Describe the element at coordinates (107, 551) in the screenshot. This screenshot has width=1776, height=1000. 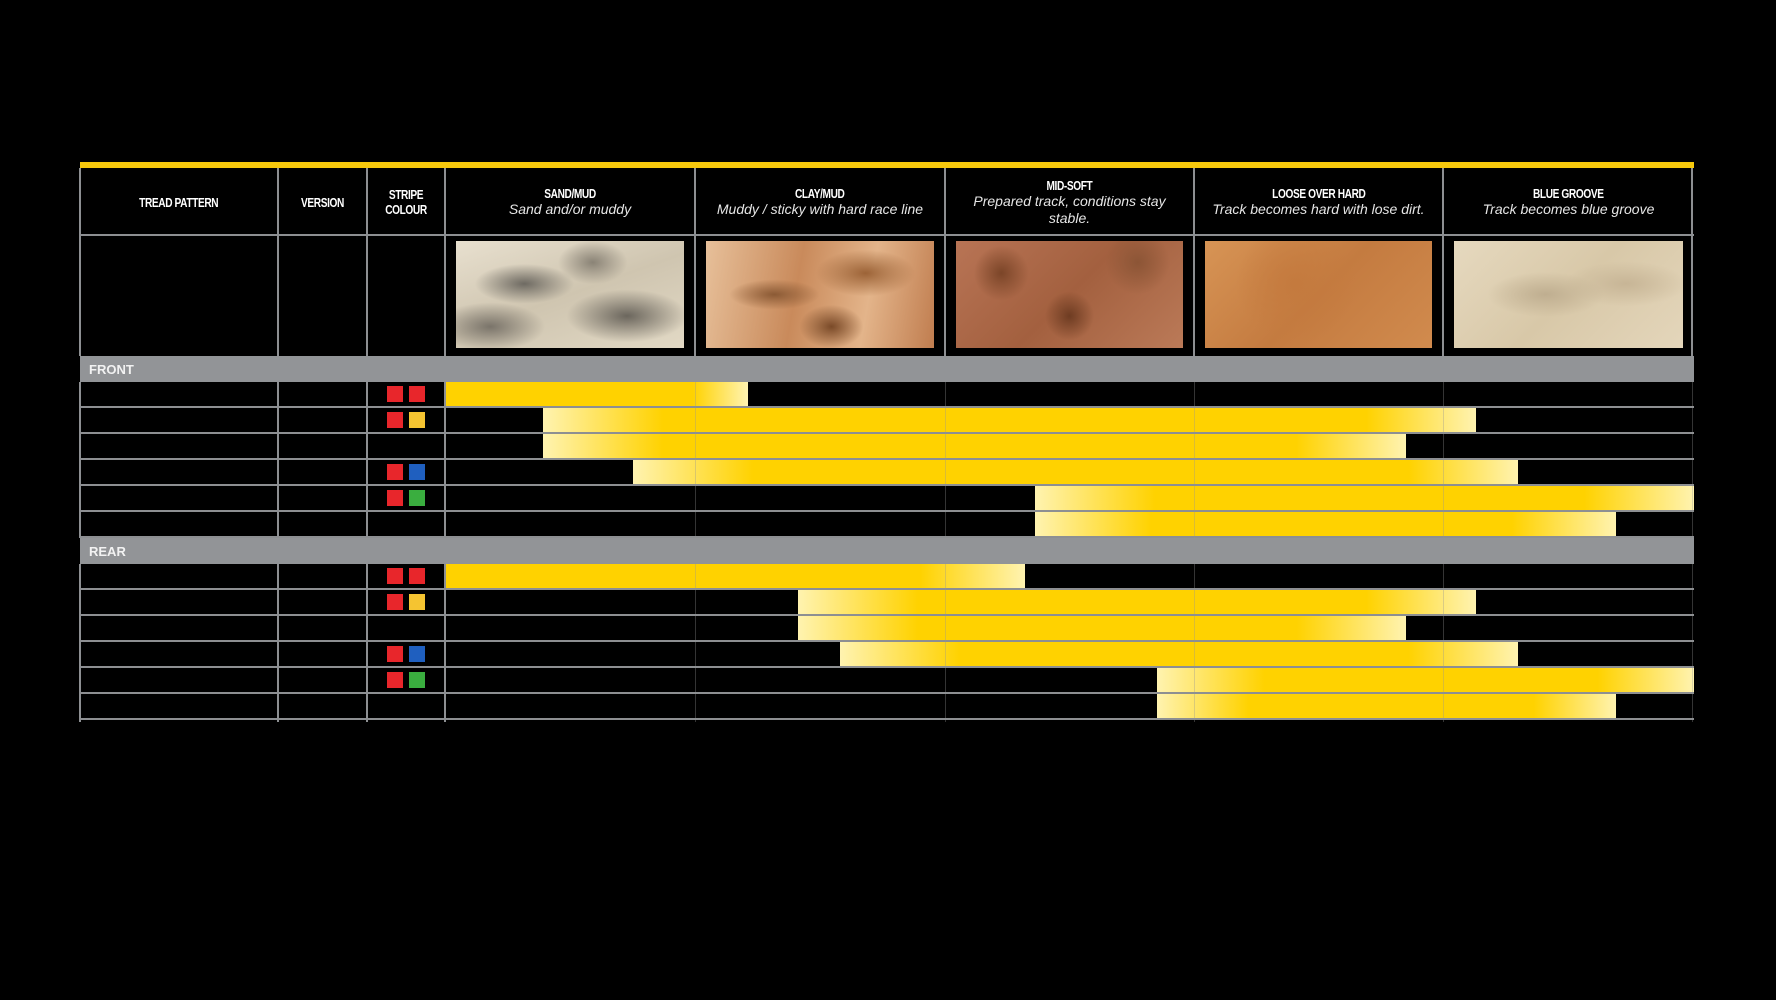
I see `section-label: REAR` at that location.